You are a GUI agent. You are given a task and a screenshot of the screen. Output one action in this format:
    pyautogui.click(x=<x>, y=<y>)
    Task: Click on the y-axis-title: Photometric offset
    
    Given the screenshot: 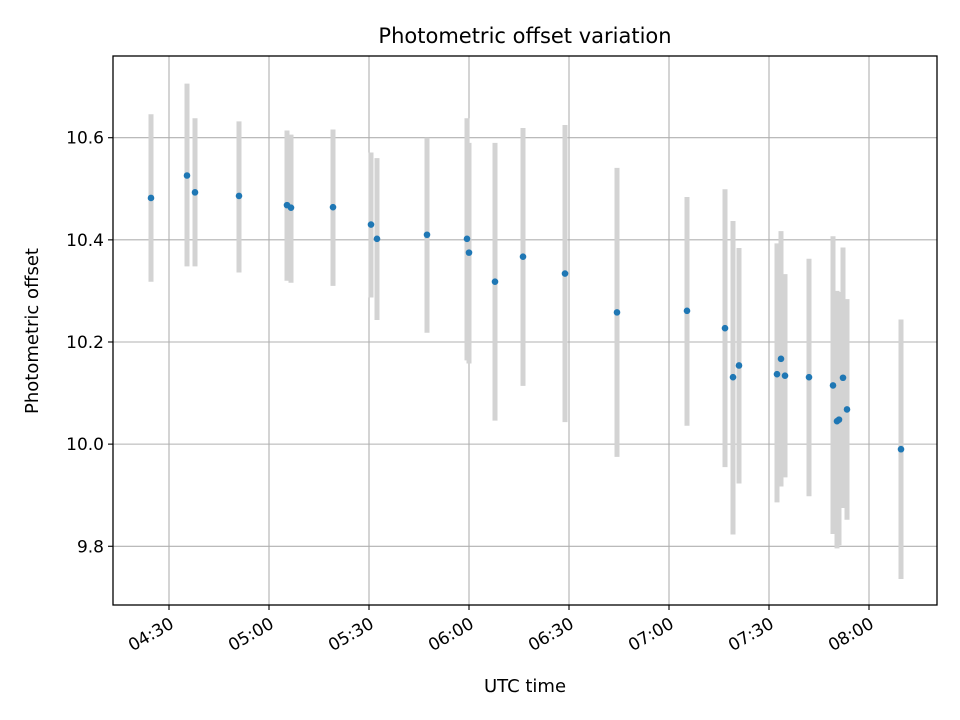 What is the action you would take?
    pyautogui.click(x=32, y=331)
    